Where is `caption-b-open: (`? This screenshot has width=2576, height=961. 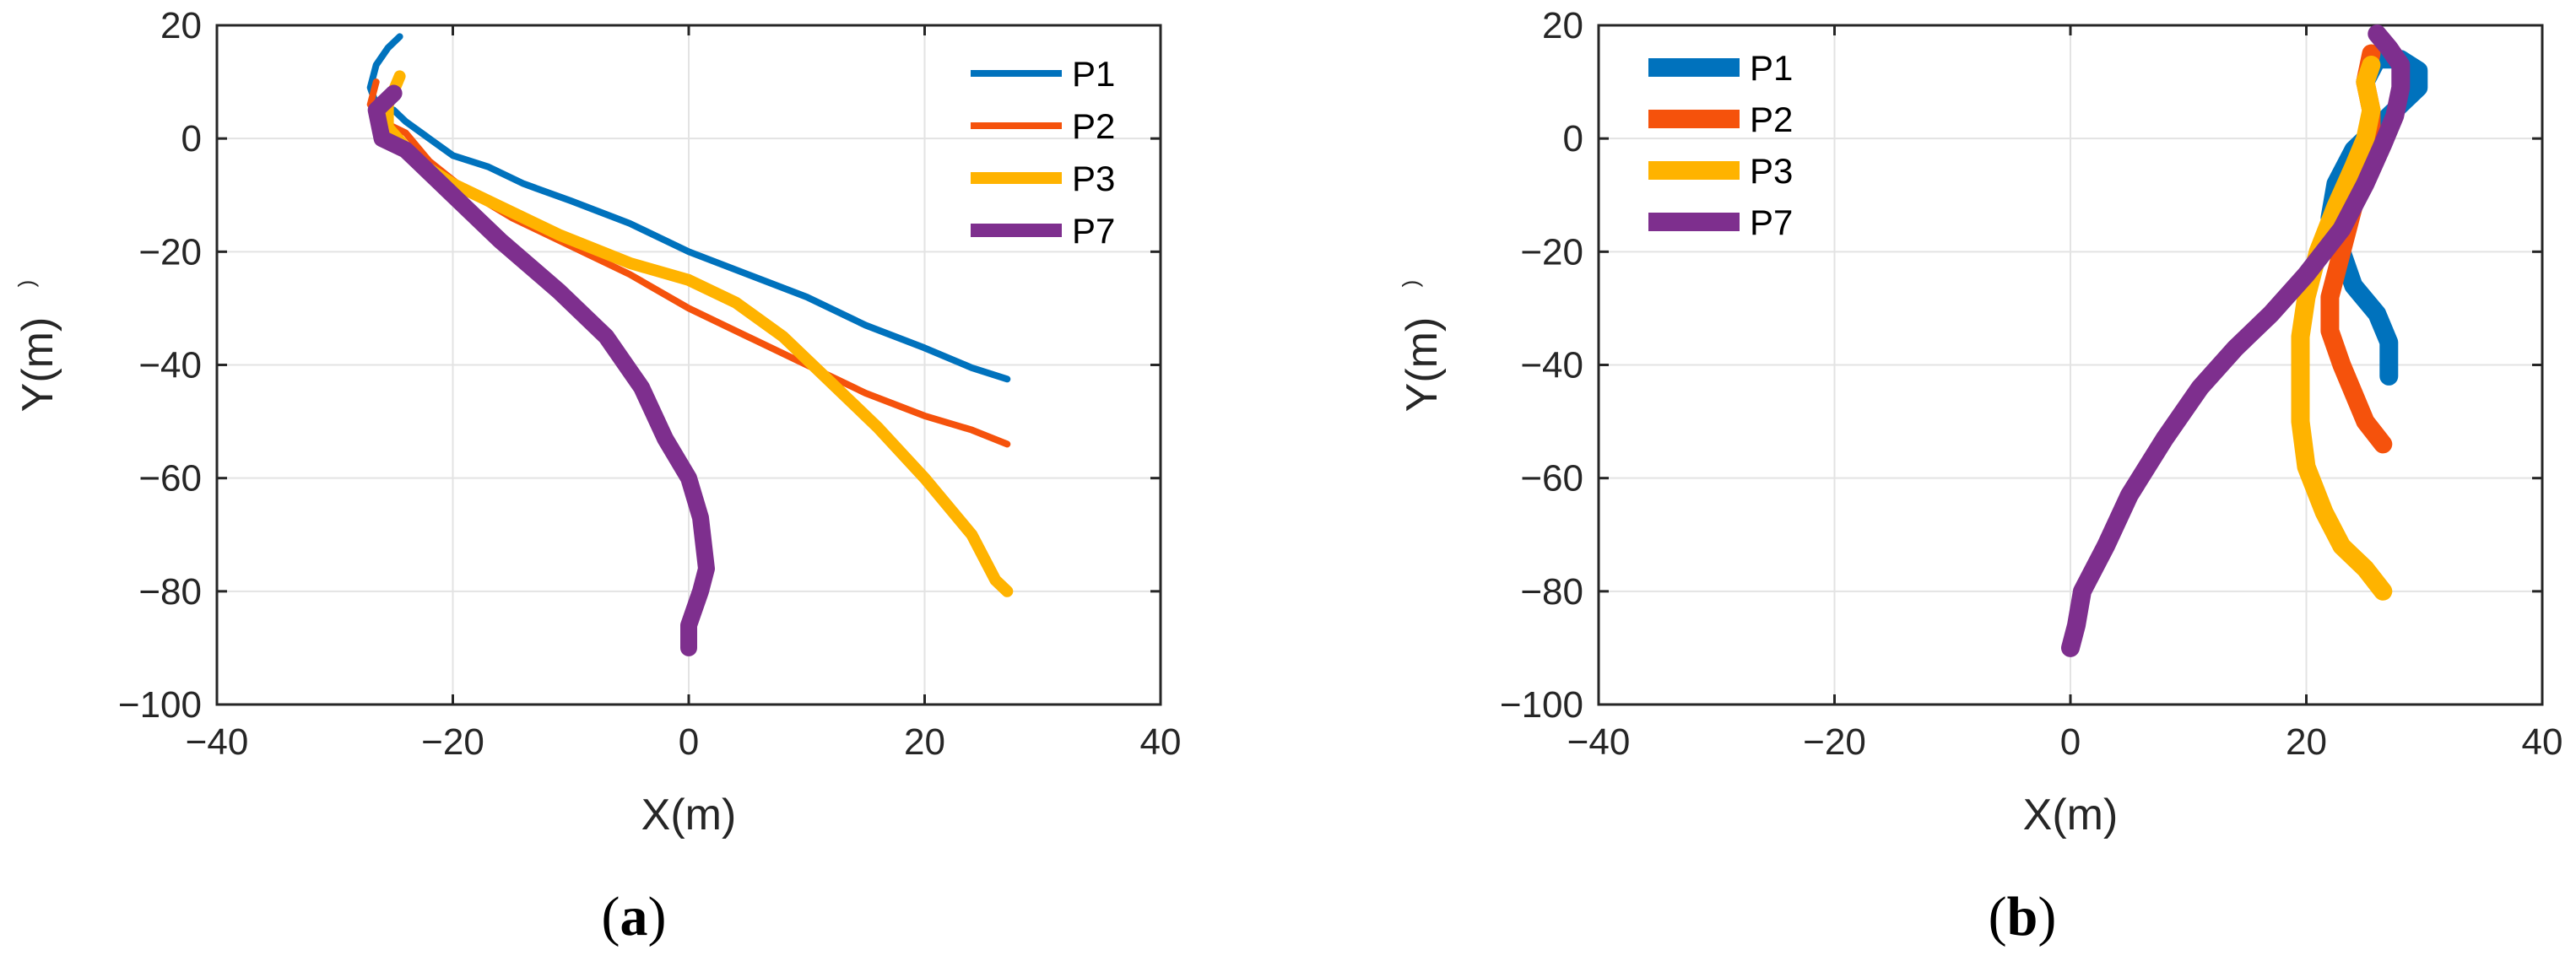
caption-b-open: ( is located at coordinates (1998, 917).